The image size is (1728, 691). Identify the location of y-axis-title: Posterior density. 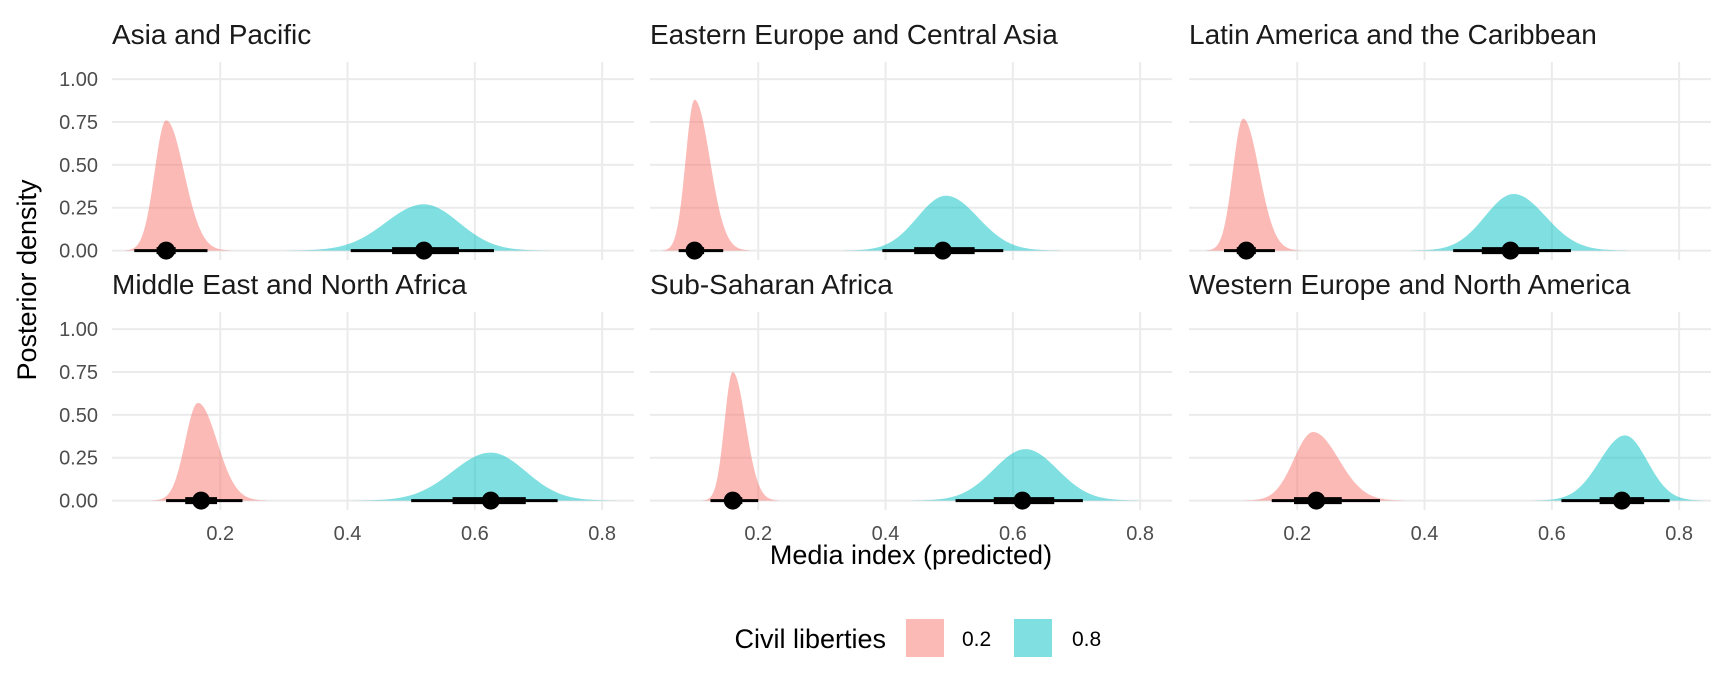
(27, 280).